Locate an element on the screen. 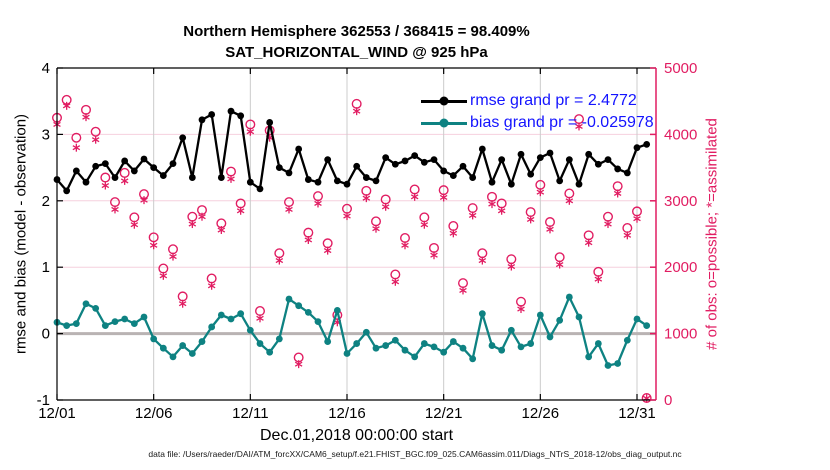 Image resolution: width=830 pixels, height=470 pixels. y-tick-label-left: 3 is located at coordinates (46, 134).